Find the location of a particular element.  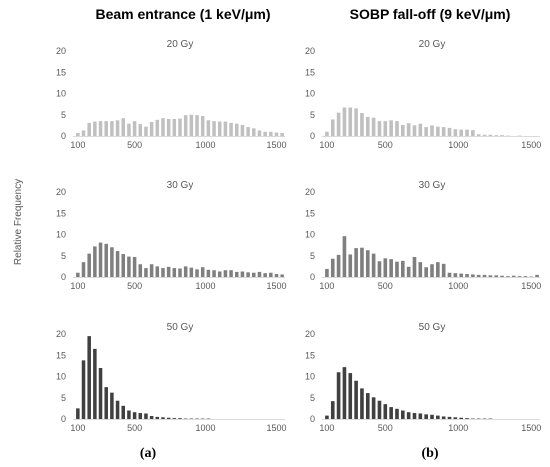

y-tick-label: 20 is located at coordinates (310, 334).